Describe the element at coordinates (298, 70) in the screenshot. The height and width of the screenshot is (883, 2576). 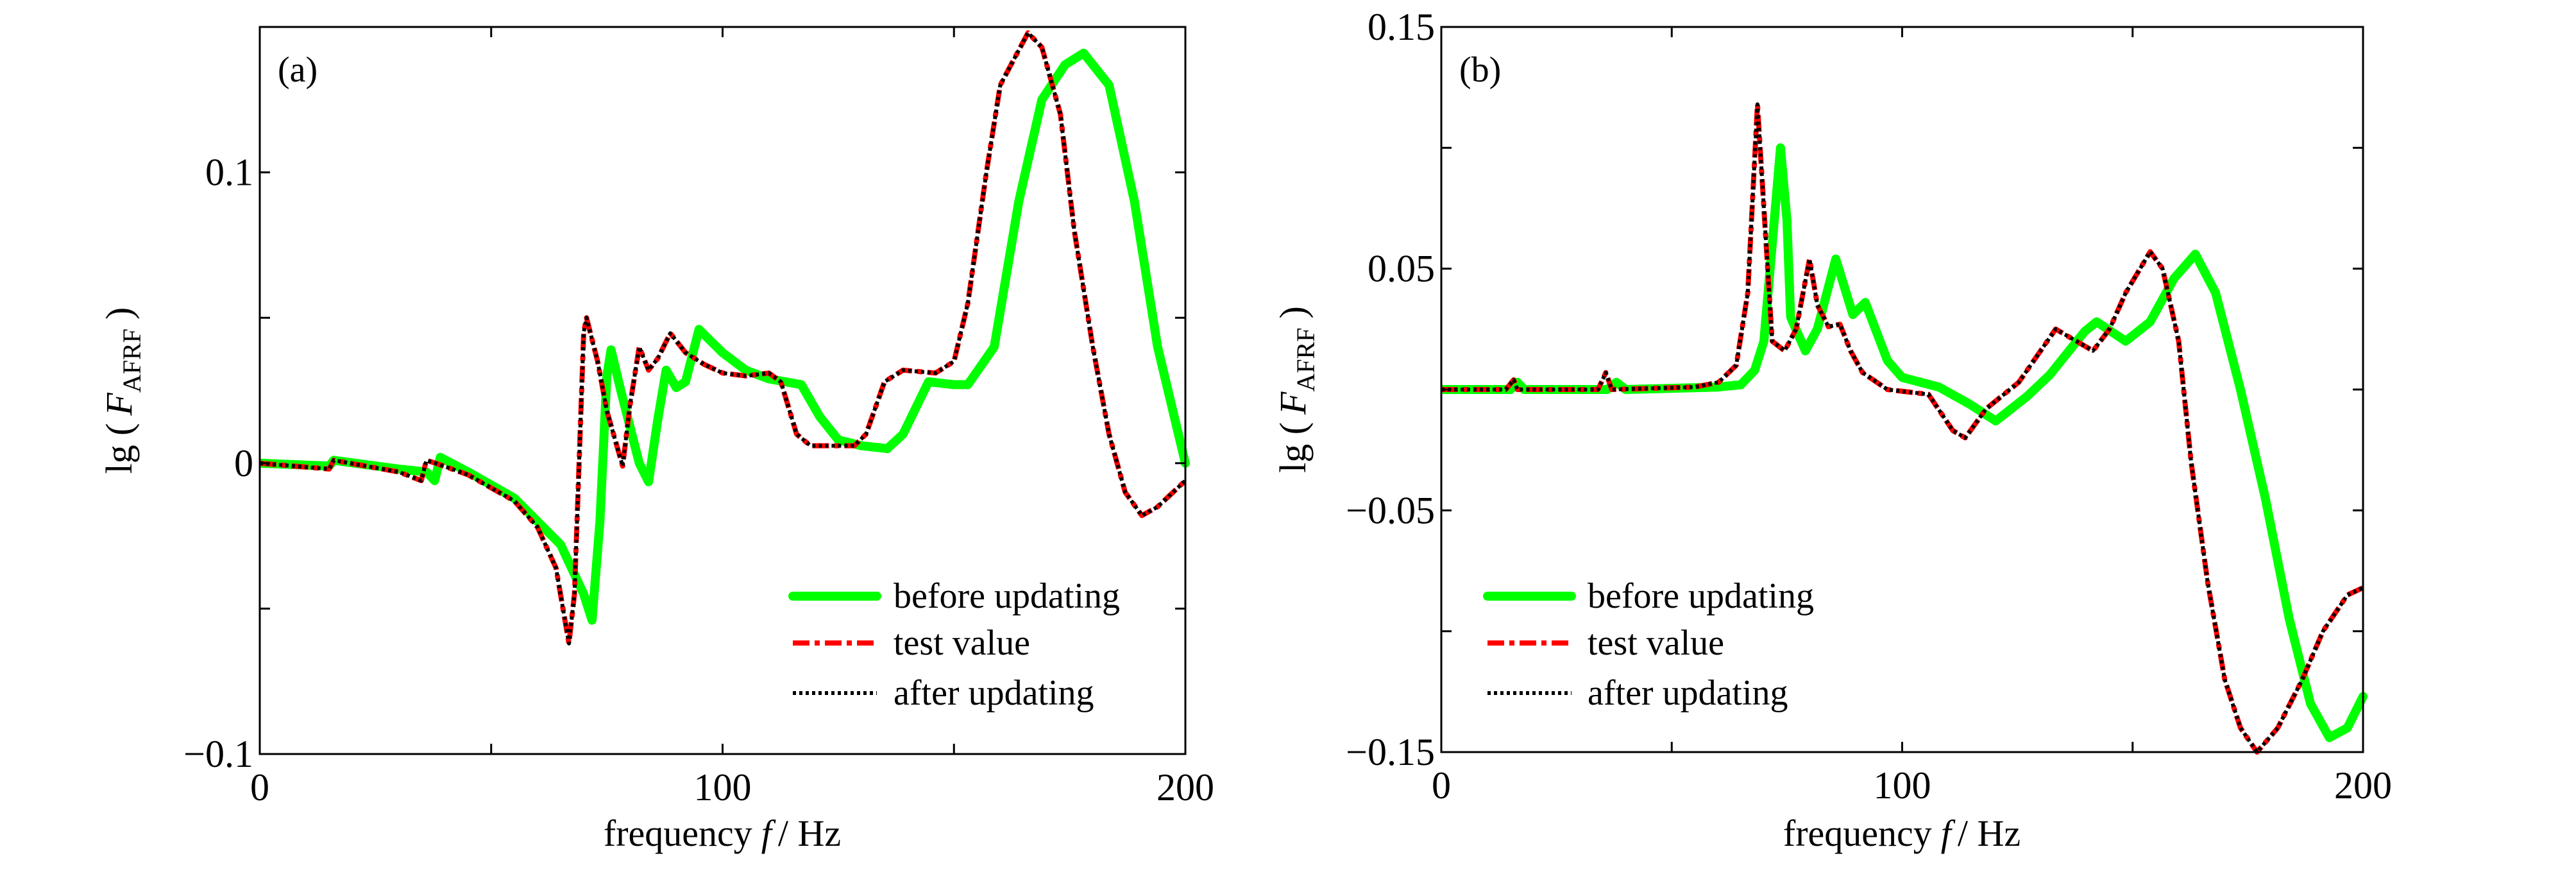
I see `panel-label: (a)` at that location.